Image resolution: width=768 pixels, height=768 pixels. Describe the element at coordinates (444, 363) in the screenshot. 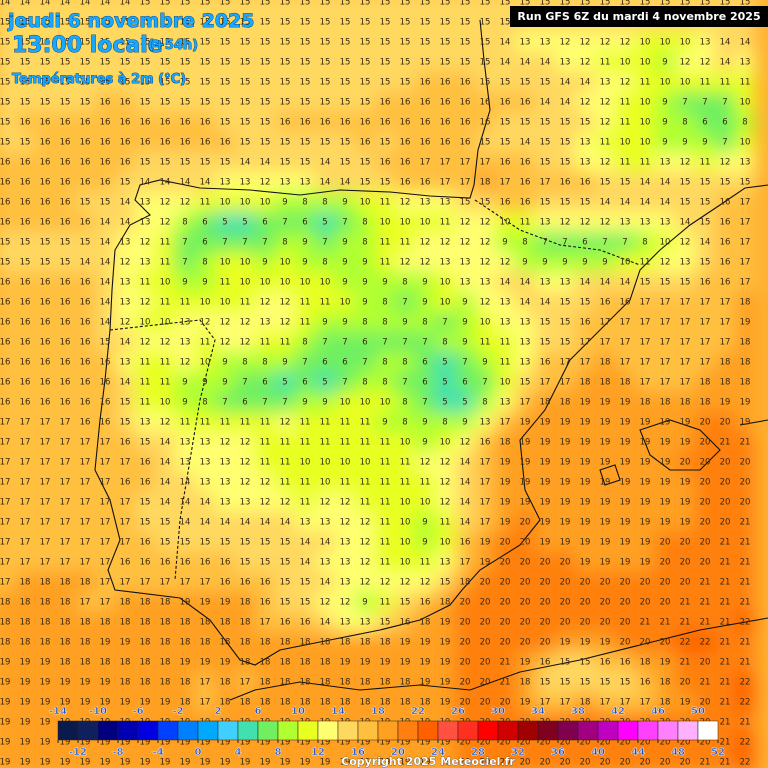

I see `temp-value: 5` at that location.